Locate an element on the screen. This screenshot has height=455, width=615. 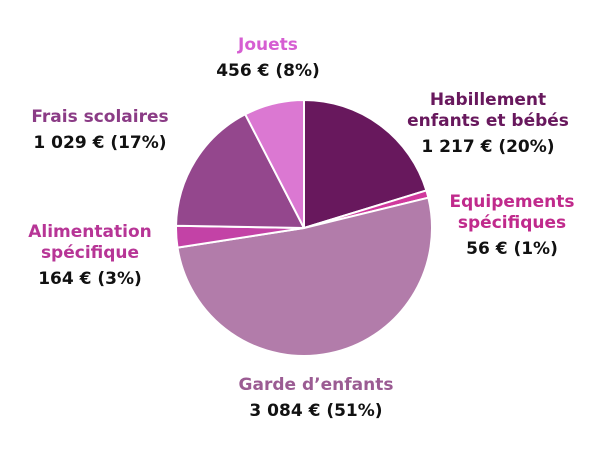
pie-slice-garde-d-enfants is located at coordinates (304, 276).